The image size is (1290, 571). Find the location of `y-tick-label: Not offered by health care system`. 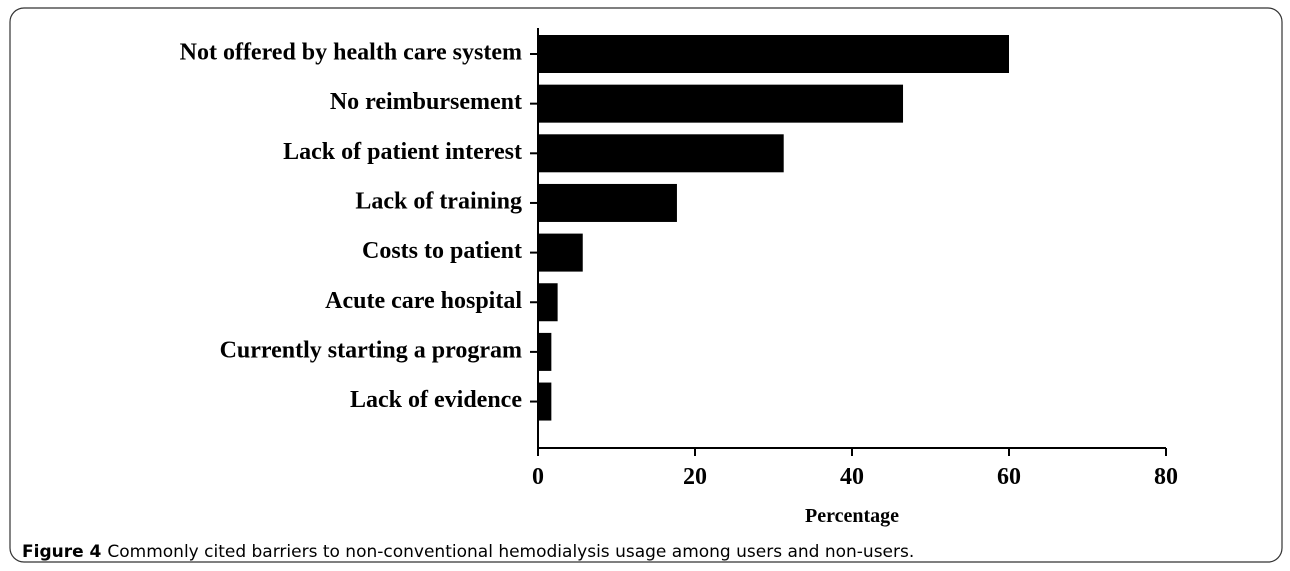

y-tick-label: Not offered by health care system is located at coordinates (351, 53).